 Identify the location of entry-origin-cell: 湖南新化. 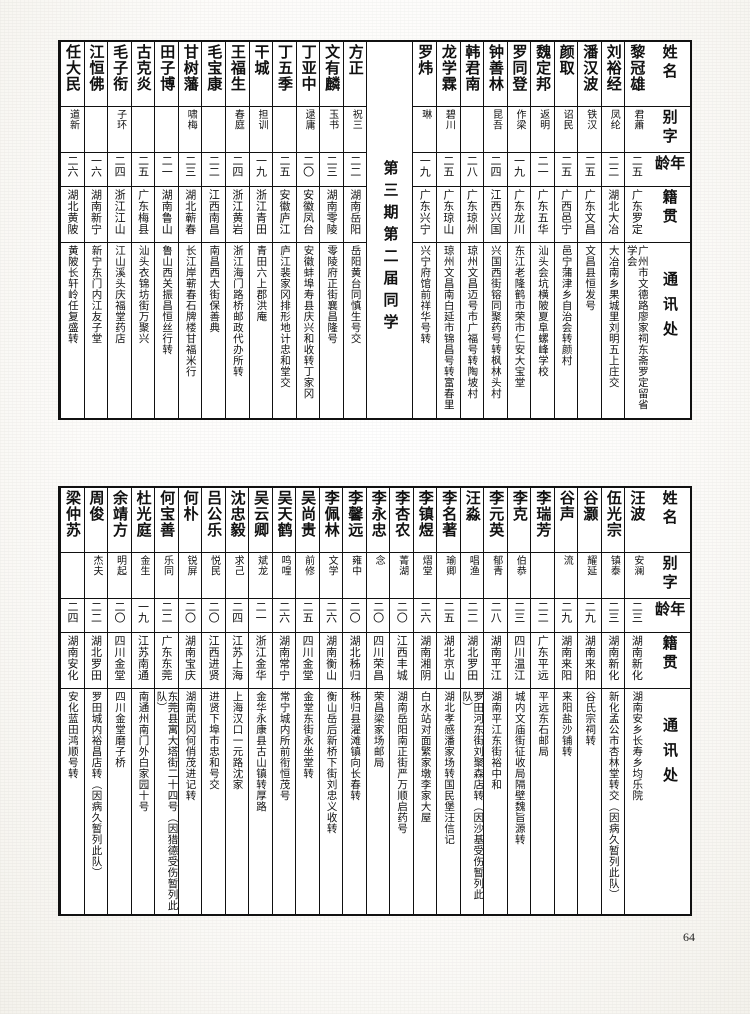
(613, 660).